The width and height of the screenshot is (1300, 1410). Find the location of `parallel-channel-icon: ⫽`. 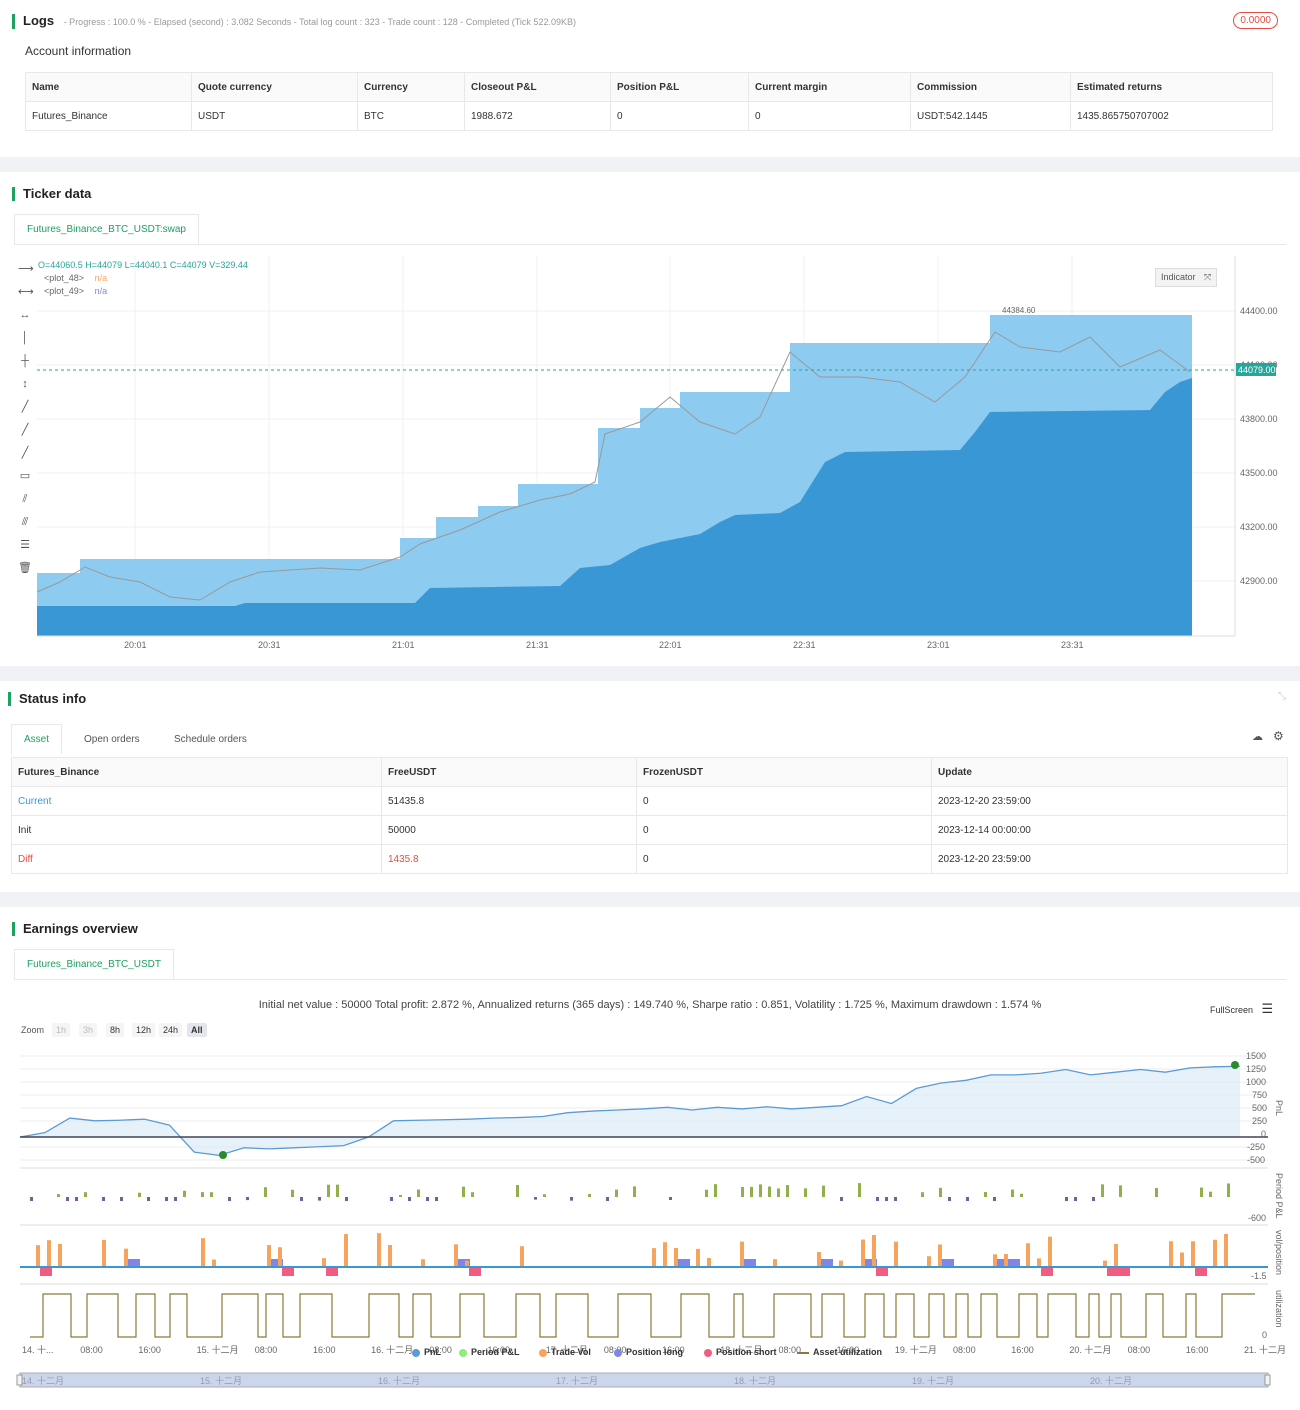

parallel-channel-icon: ⫽ is located at coordinates (25, 499).